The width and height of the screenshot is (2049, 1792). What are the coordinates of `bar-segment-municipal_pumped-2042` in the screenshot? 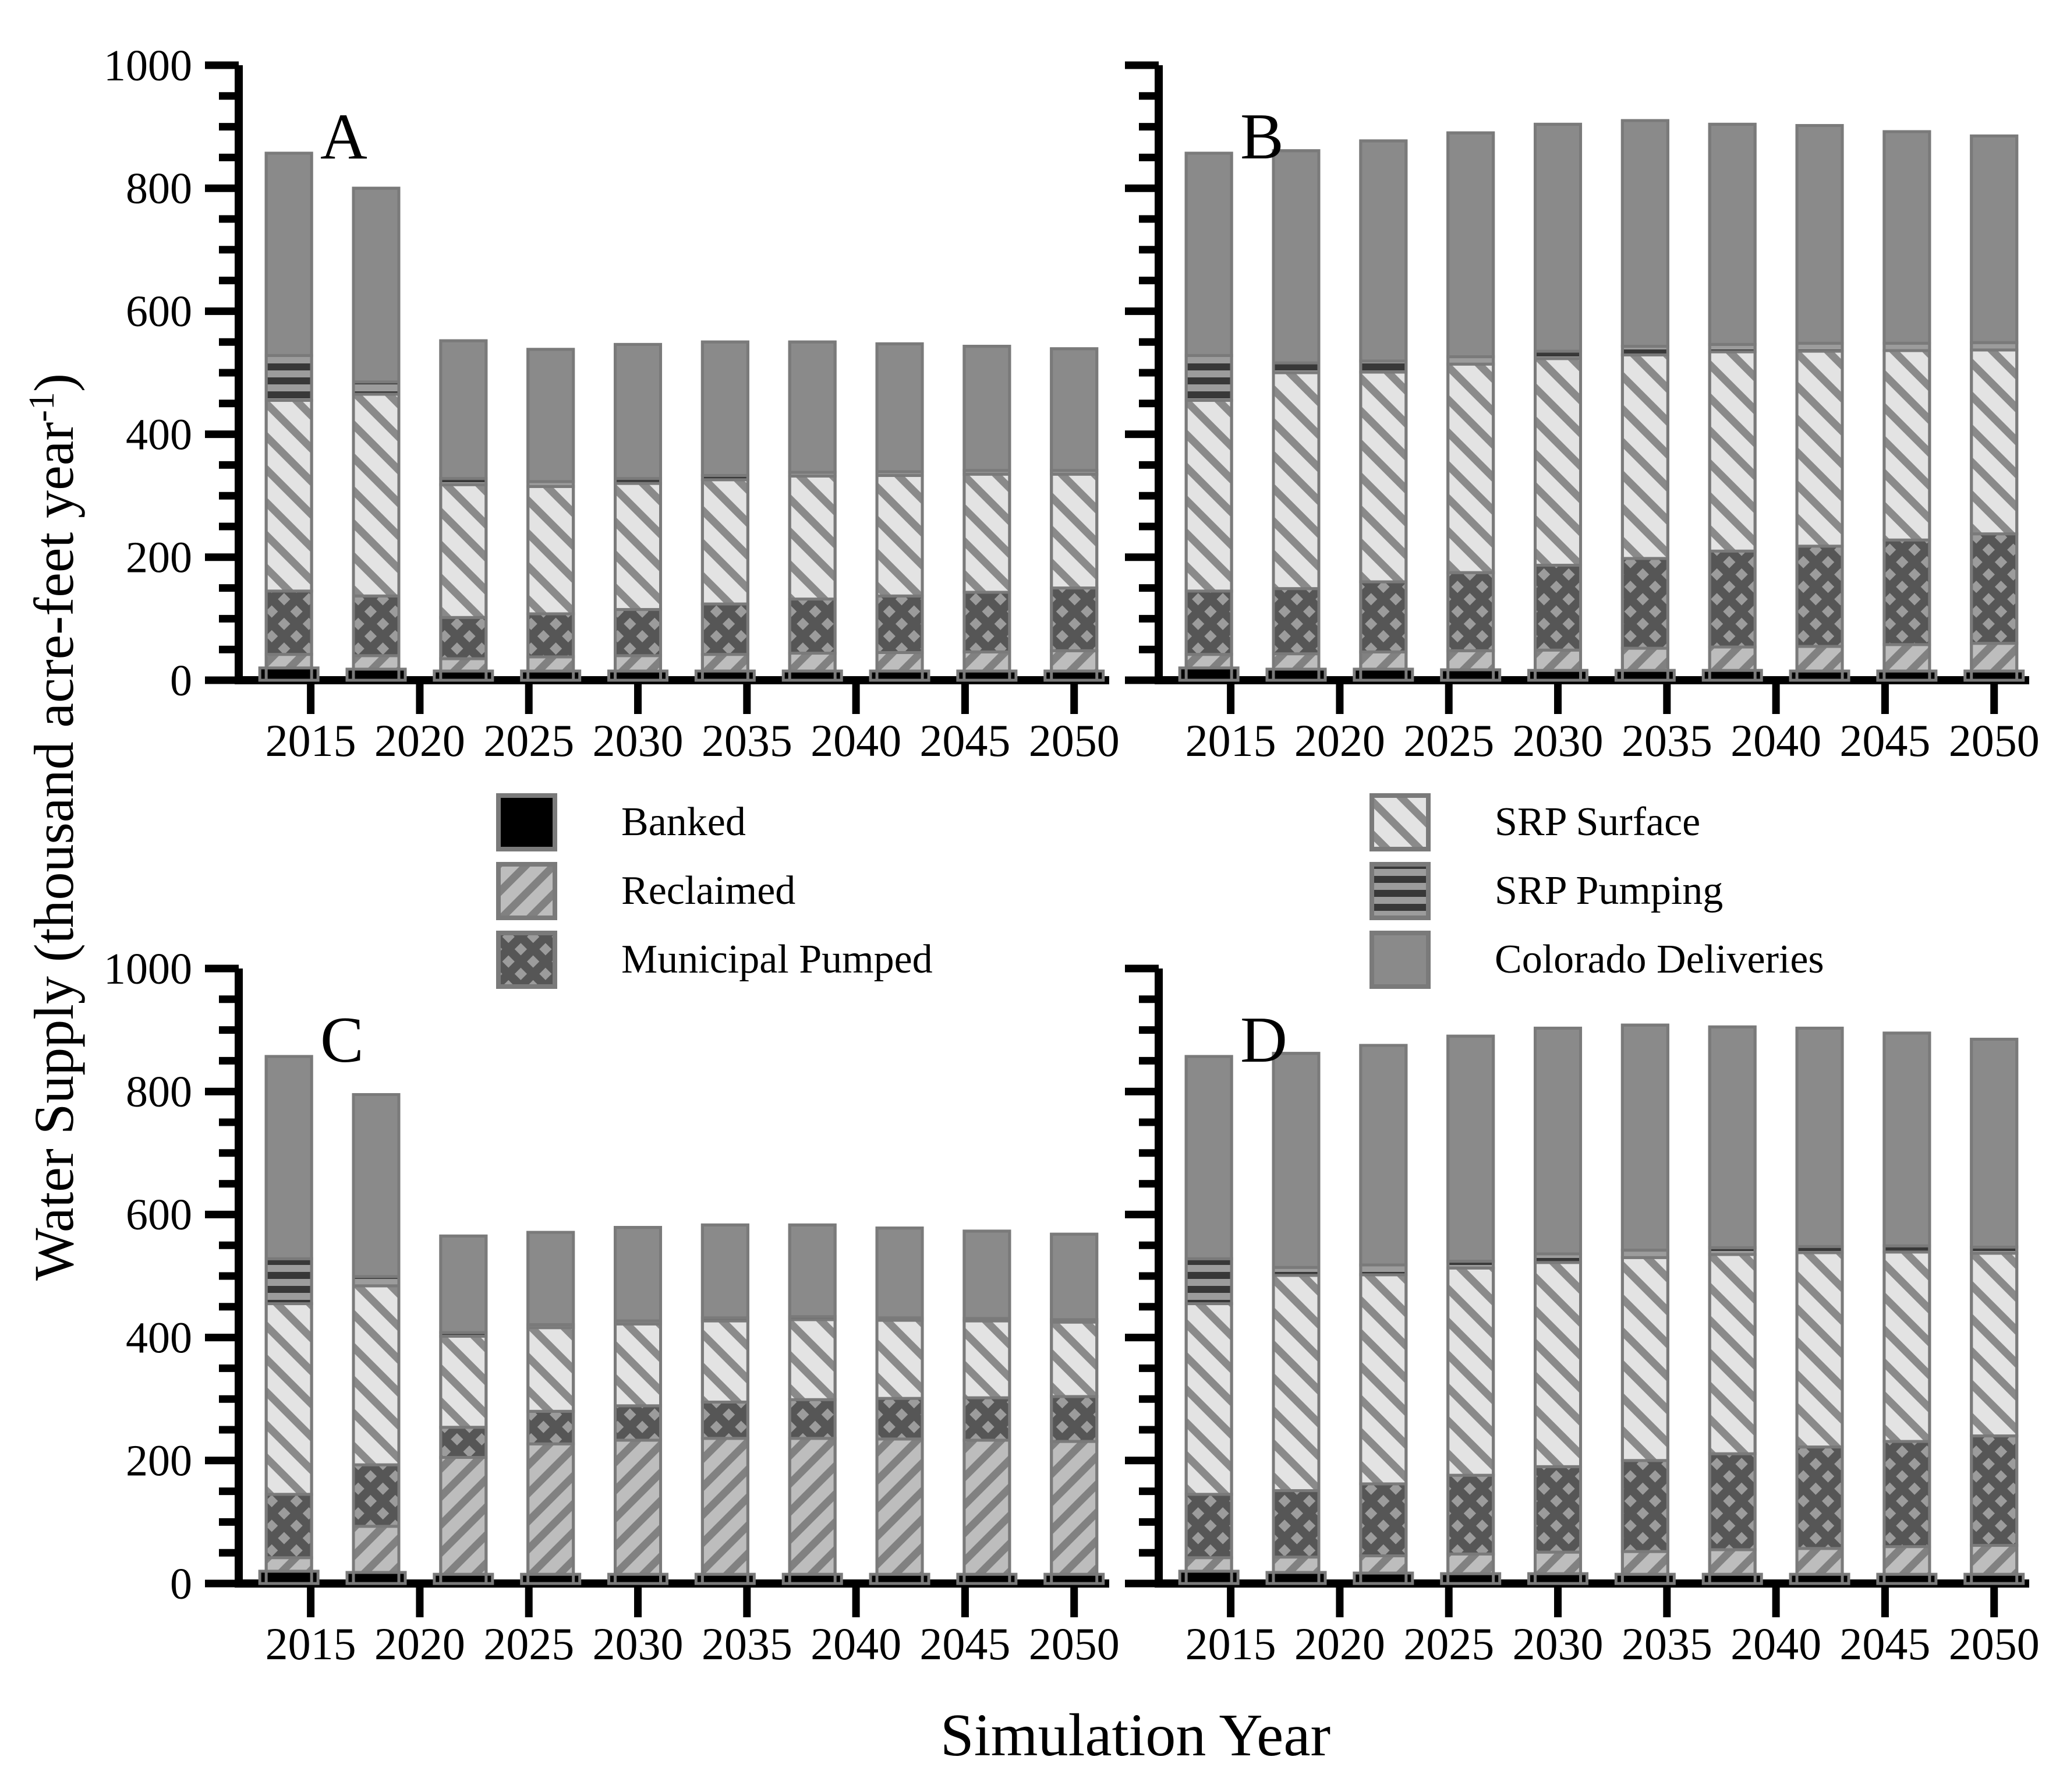 It's located at (1819, 596).